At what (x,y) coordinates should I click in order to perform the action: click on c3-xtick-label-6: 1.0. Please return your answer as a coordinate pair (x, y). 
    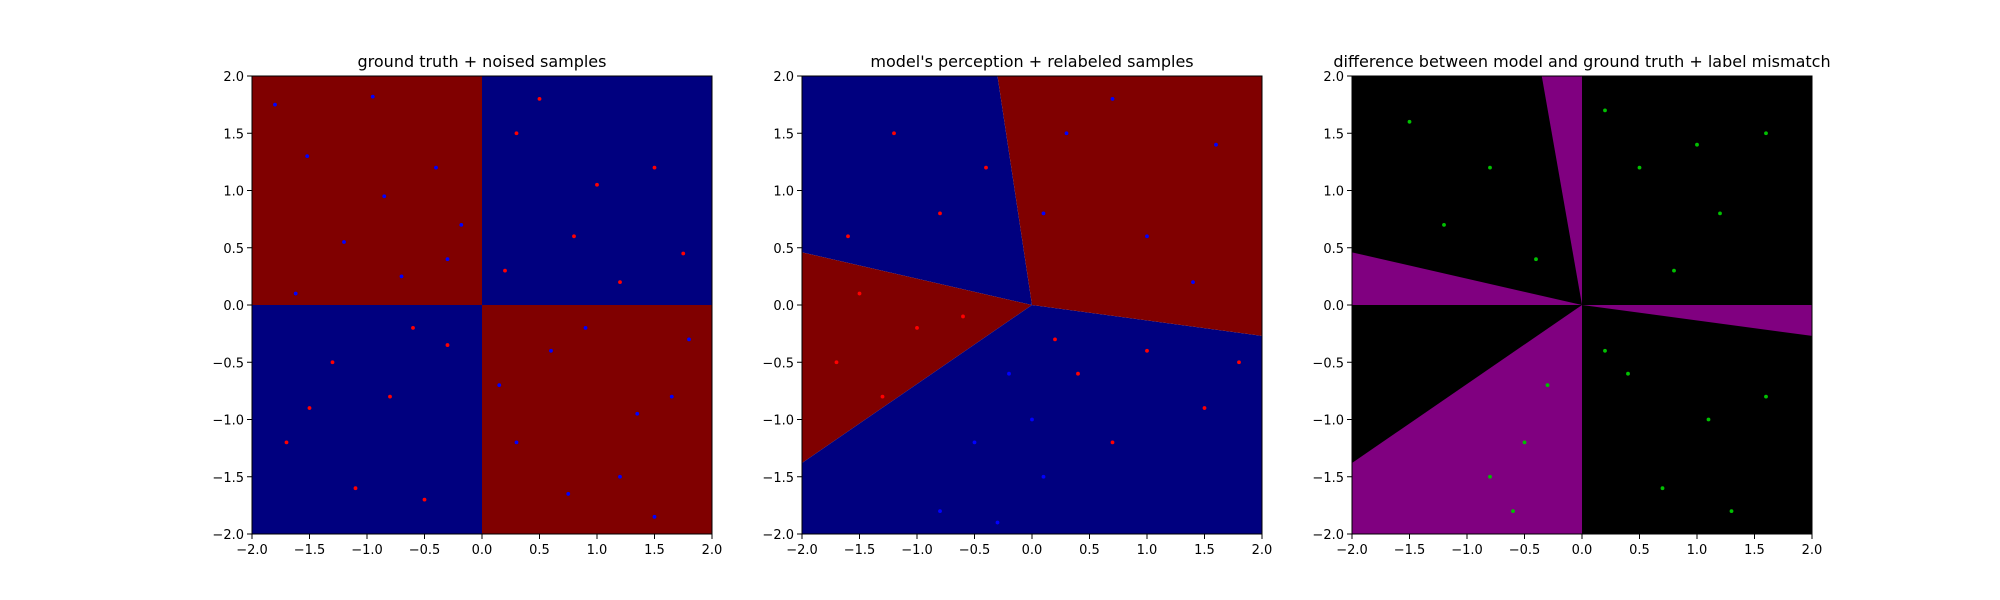
    Looking at the image, I should click on (1697, 550).